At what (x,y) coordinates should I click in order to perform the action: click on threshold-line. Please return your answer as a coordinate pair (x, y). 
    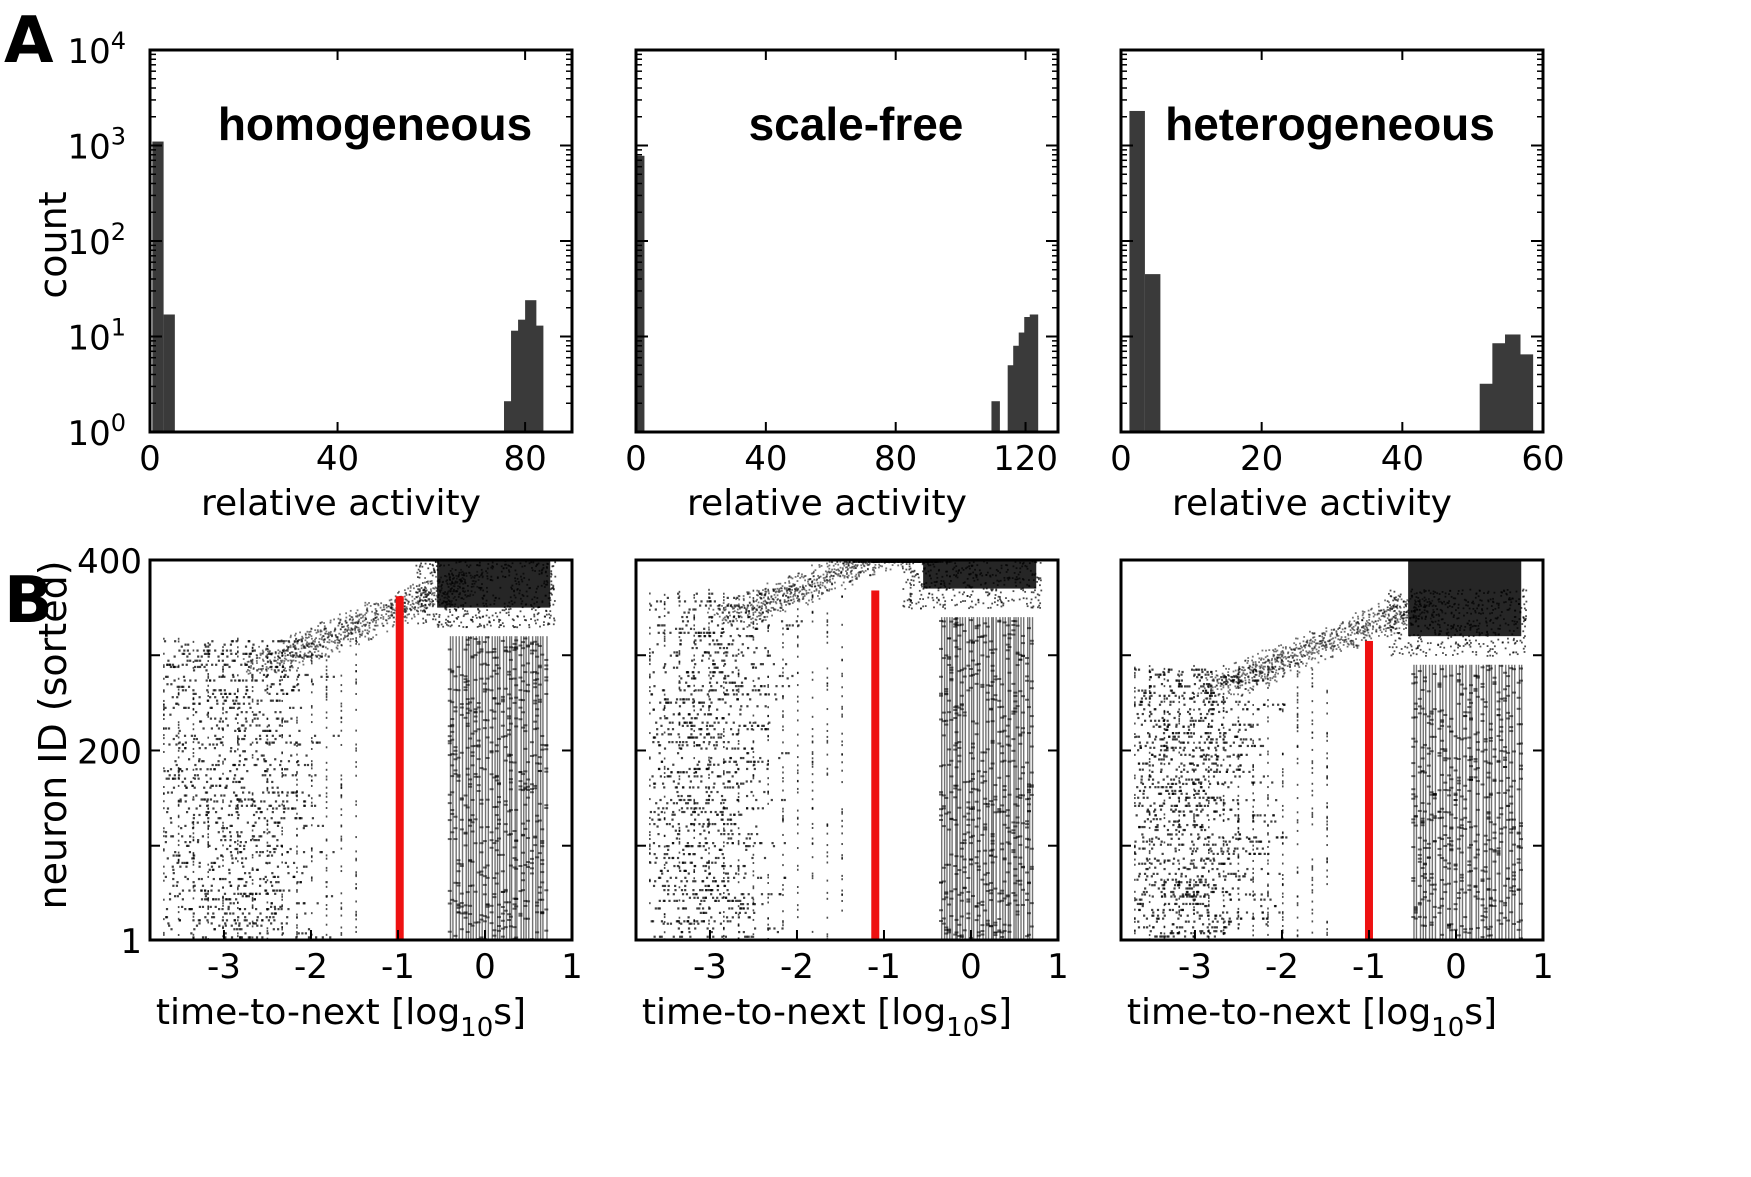
    Looking at the image, I should click on (399, 768).